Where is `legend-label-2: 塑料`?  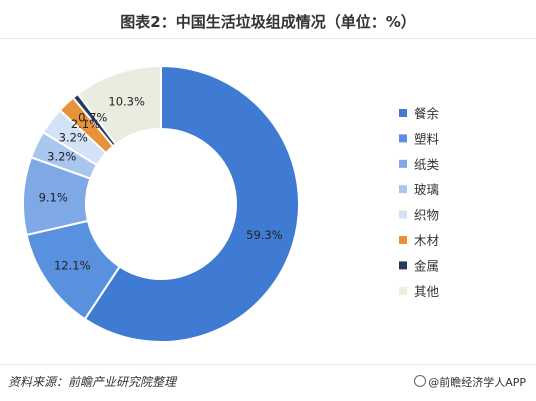
legend-label-2: 塑料 is located at coordinates (427, 138).